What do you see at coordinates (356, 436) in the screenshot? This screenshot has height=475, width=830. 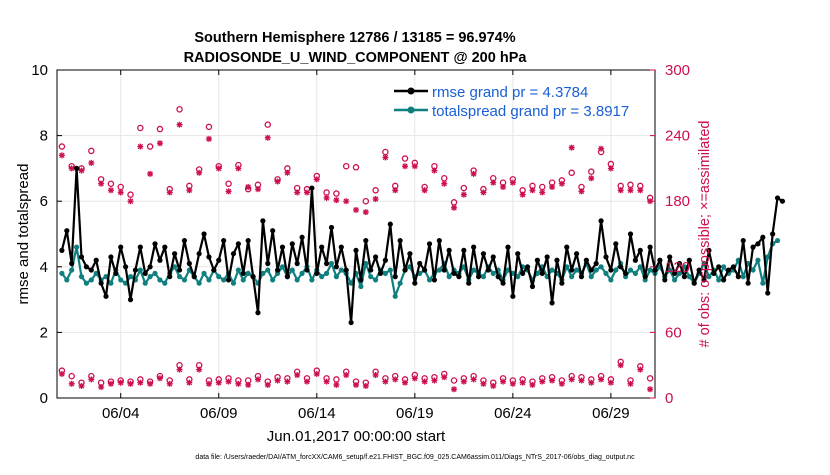 I see `x-axis-label: Jun.01,2017 00:00:00 start` at bounding box center [356, 436].